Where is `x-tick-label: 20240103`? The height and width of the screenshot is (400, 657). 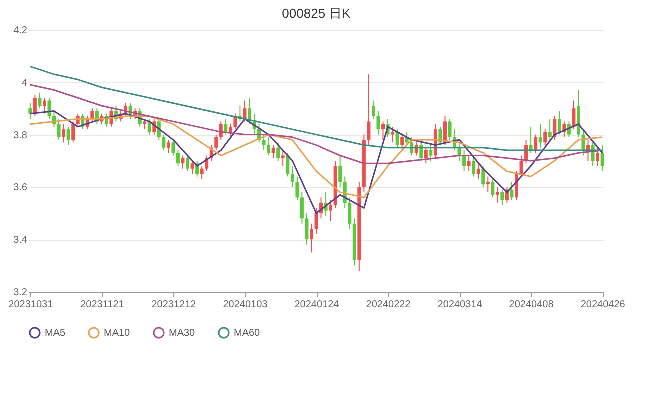
x-tick-label: 20240103 is located at coordinates (245, 305).